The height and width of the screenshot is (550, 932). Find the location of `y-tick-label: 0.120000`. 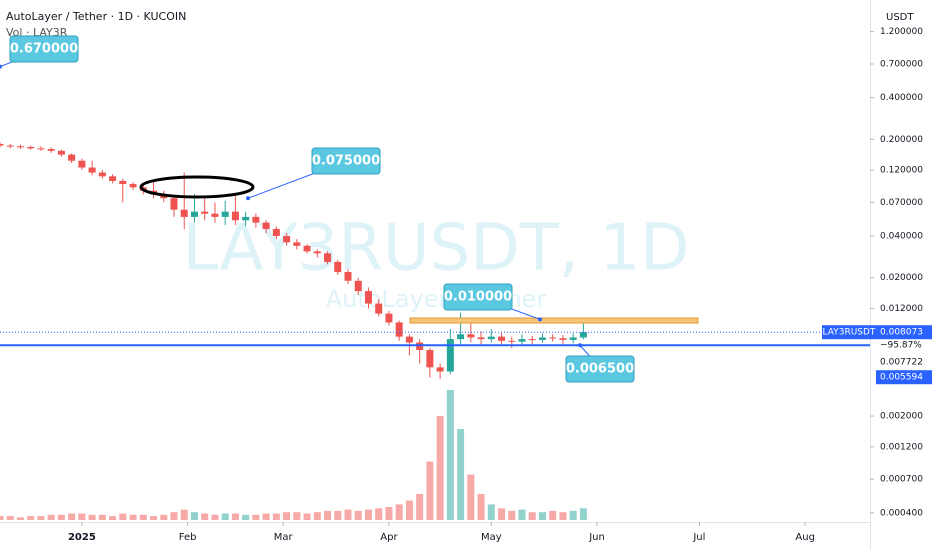

y-tick-label: 0.120000 is located at coordinates (901, 170).